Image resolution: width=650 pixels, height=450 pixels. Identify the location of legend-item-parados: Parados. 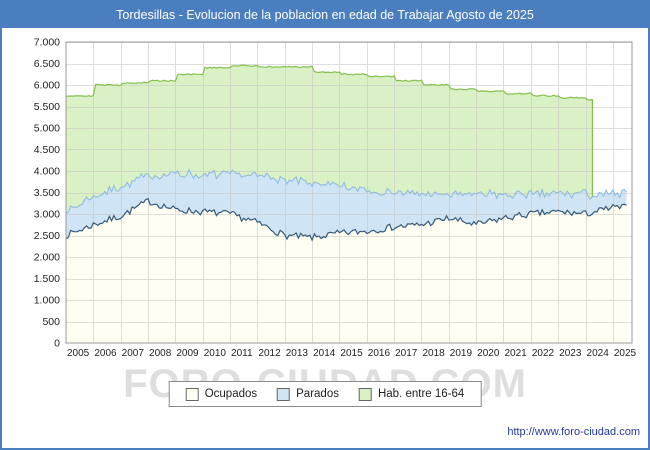
(308, 394).